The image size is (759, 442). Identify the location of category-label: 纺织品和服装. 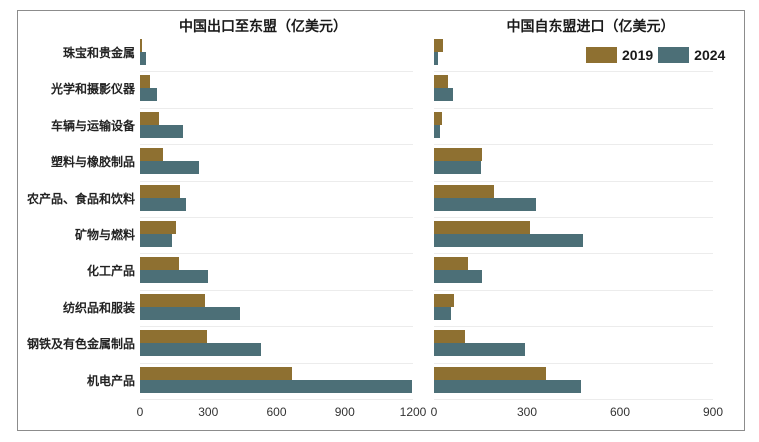
(98, 307).